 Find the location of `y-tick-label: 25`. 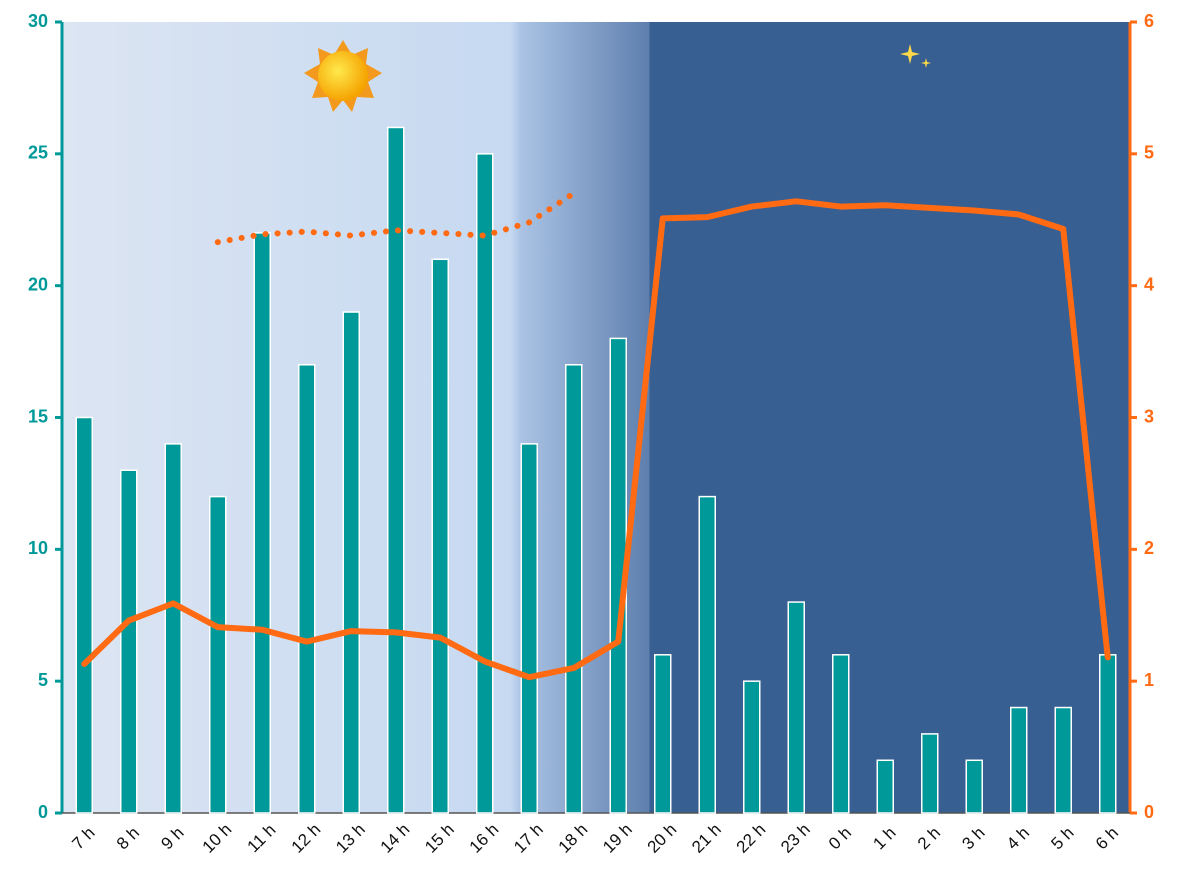

y-tick-label: 25 is located at coordinates (38, 153).